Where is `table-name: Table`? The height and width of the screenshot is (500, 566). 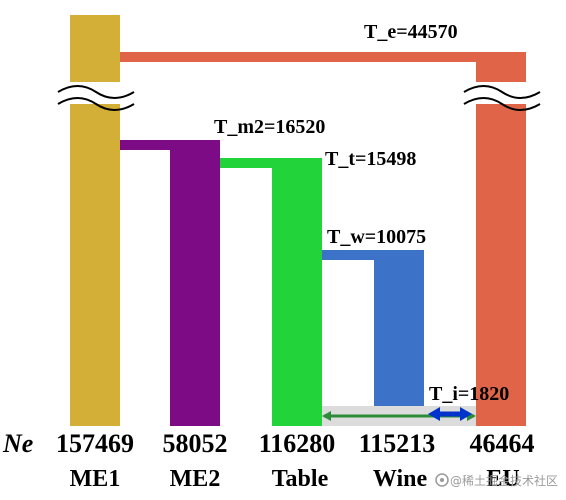
table-name: Table is located at coordinates (300, 479).